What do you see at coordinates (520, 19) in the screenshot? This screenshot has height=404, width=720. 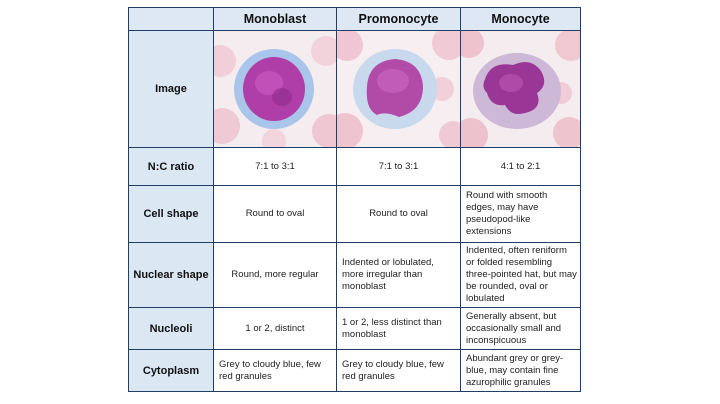 I see `column-header-monocyte: Monocyte` at bounding box center [520, 19].